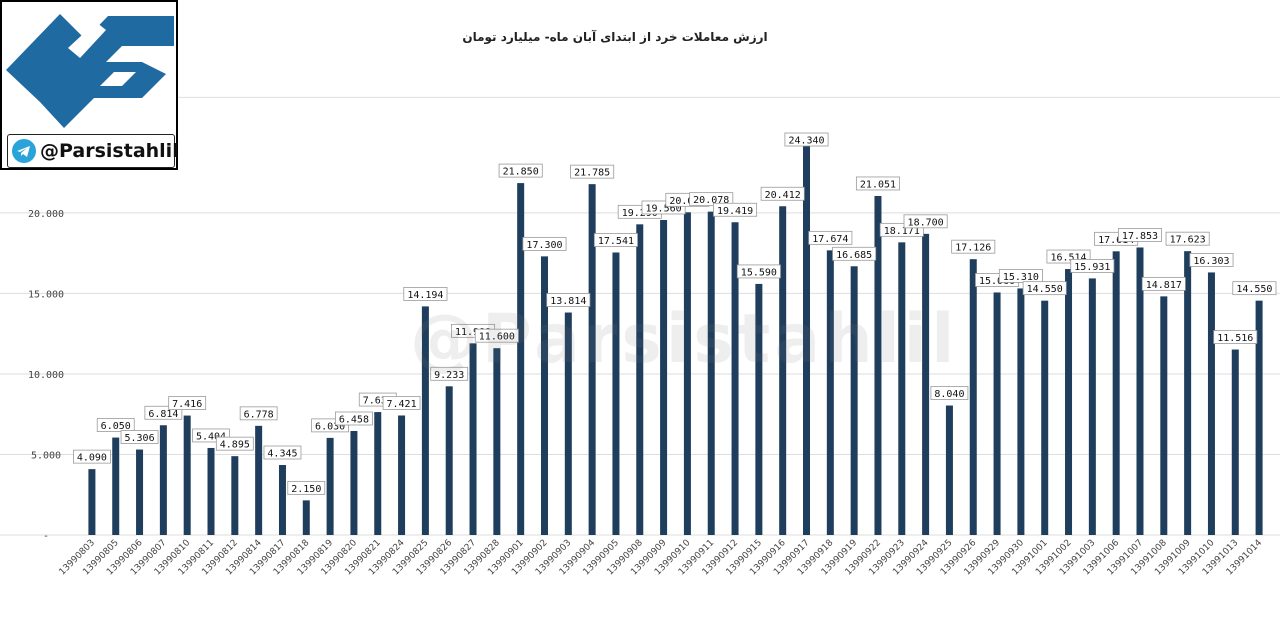 The width and height of the screenshot is (1280, 639). I want to click on data-label: 6.814, so click(163, 414).